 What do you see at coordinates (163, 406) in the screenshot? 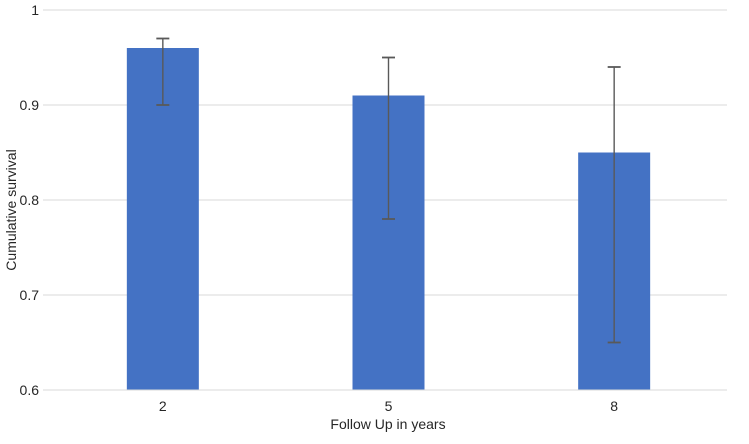
I see `x-tick-label: 2` at bounding box center [163, 406].